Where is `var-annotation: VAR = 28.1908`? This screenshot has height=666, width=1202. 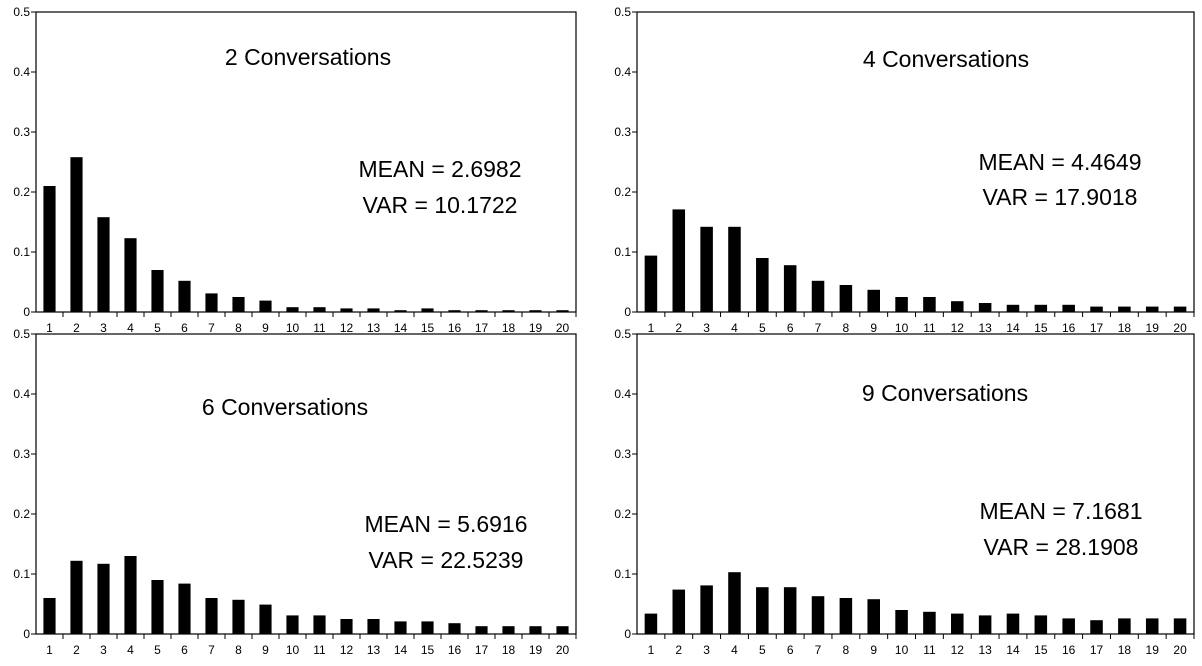
var-annotation: VAR = 28.1908 is located at coordinates (1061, 547).